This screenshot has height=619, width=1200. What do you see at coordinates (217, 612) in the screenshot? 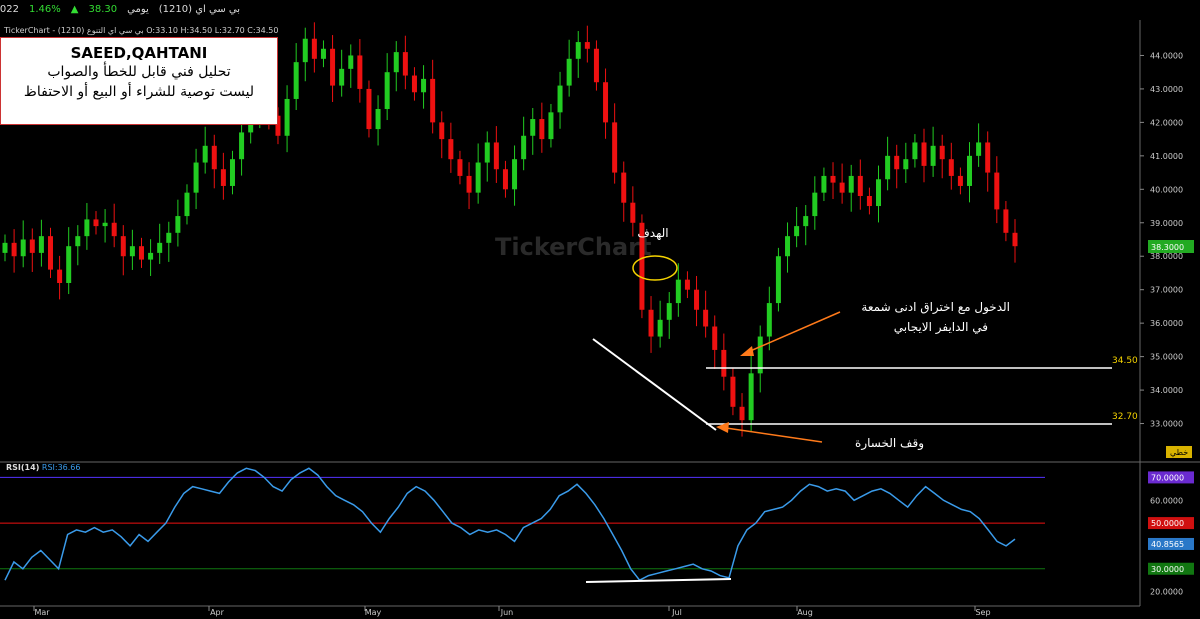
I see `time-tick-label: Apr` at bounding box center [217, 612].